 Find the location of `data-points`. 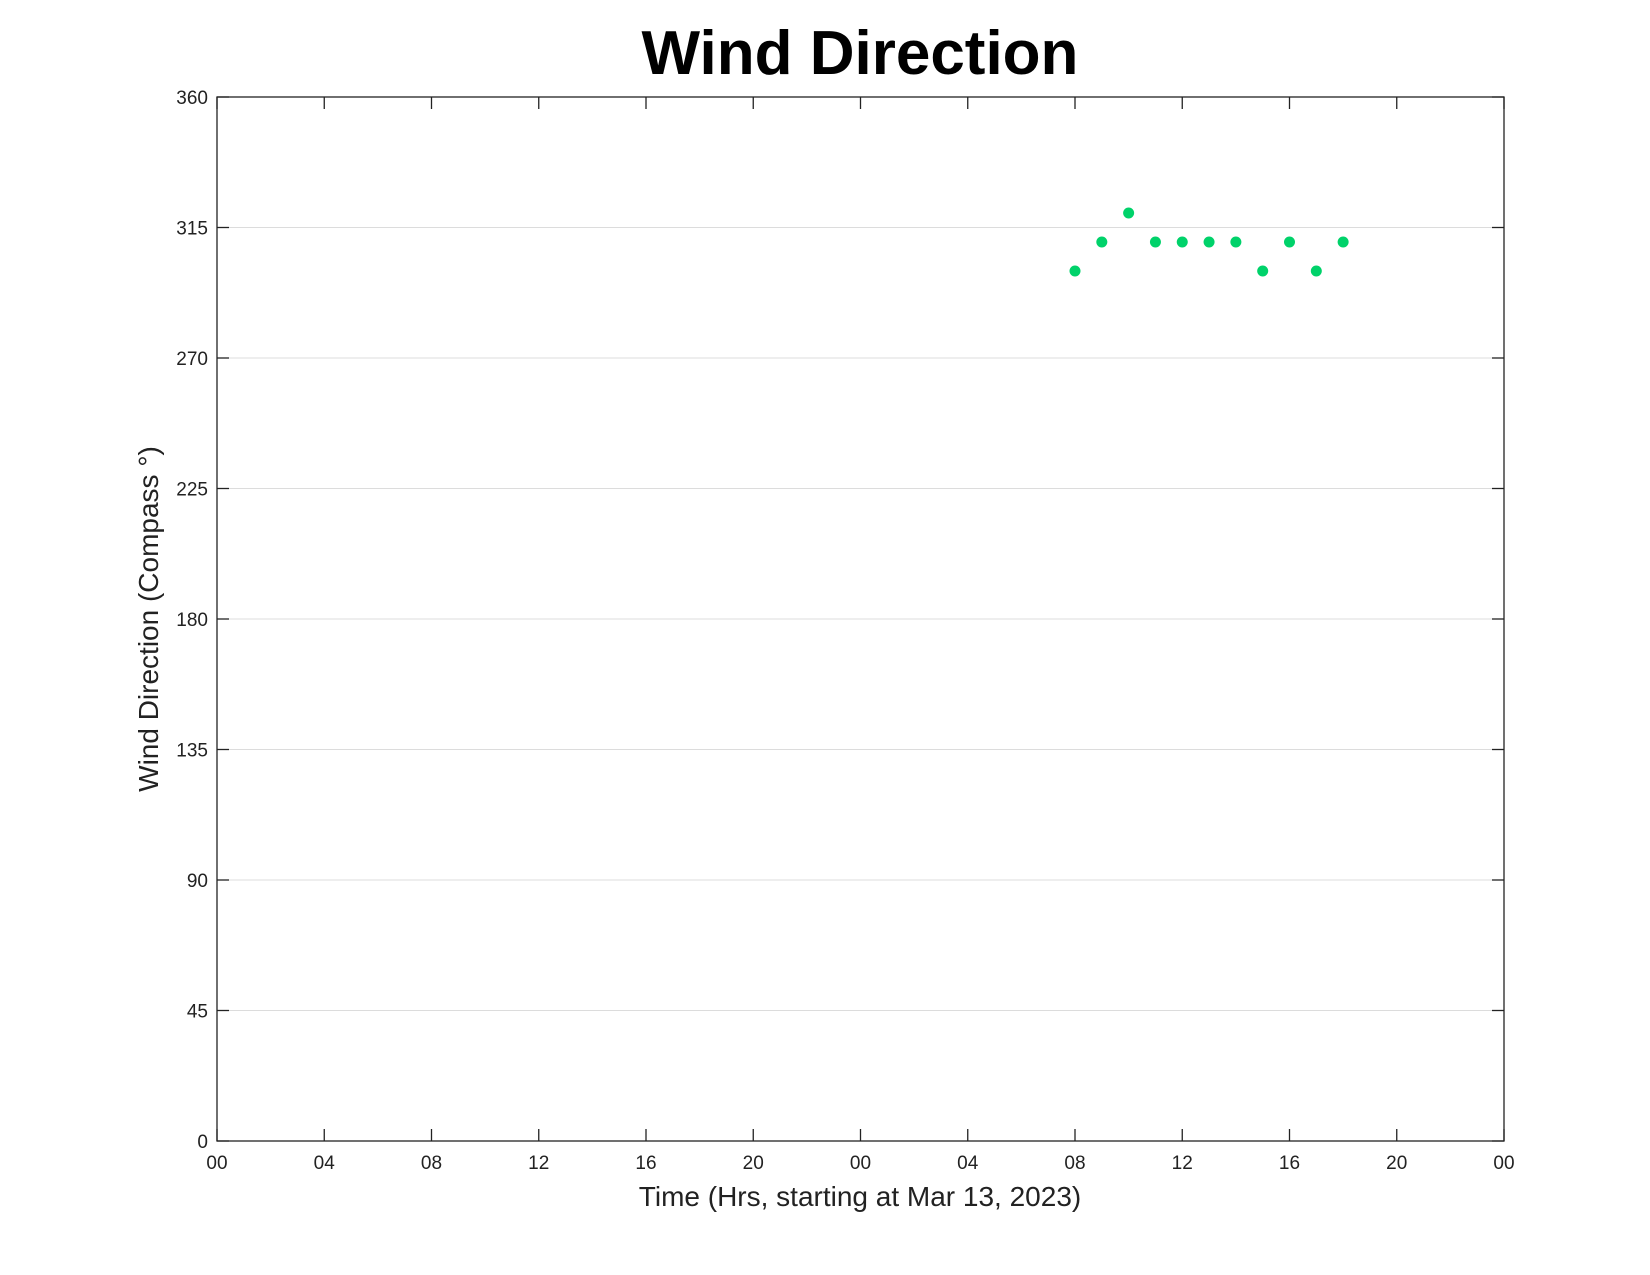

data-points is located at coordinates (1209, 242).